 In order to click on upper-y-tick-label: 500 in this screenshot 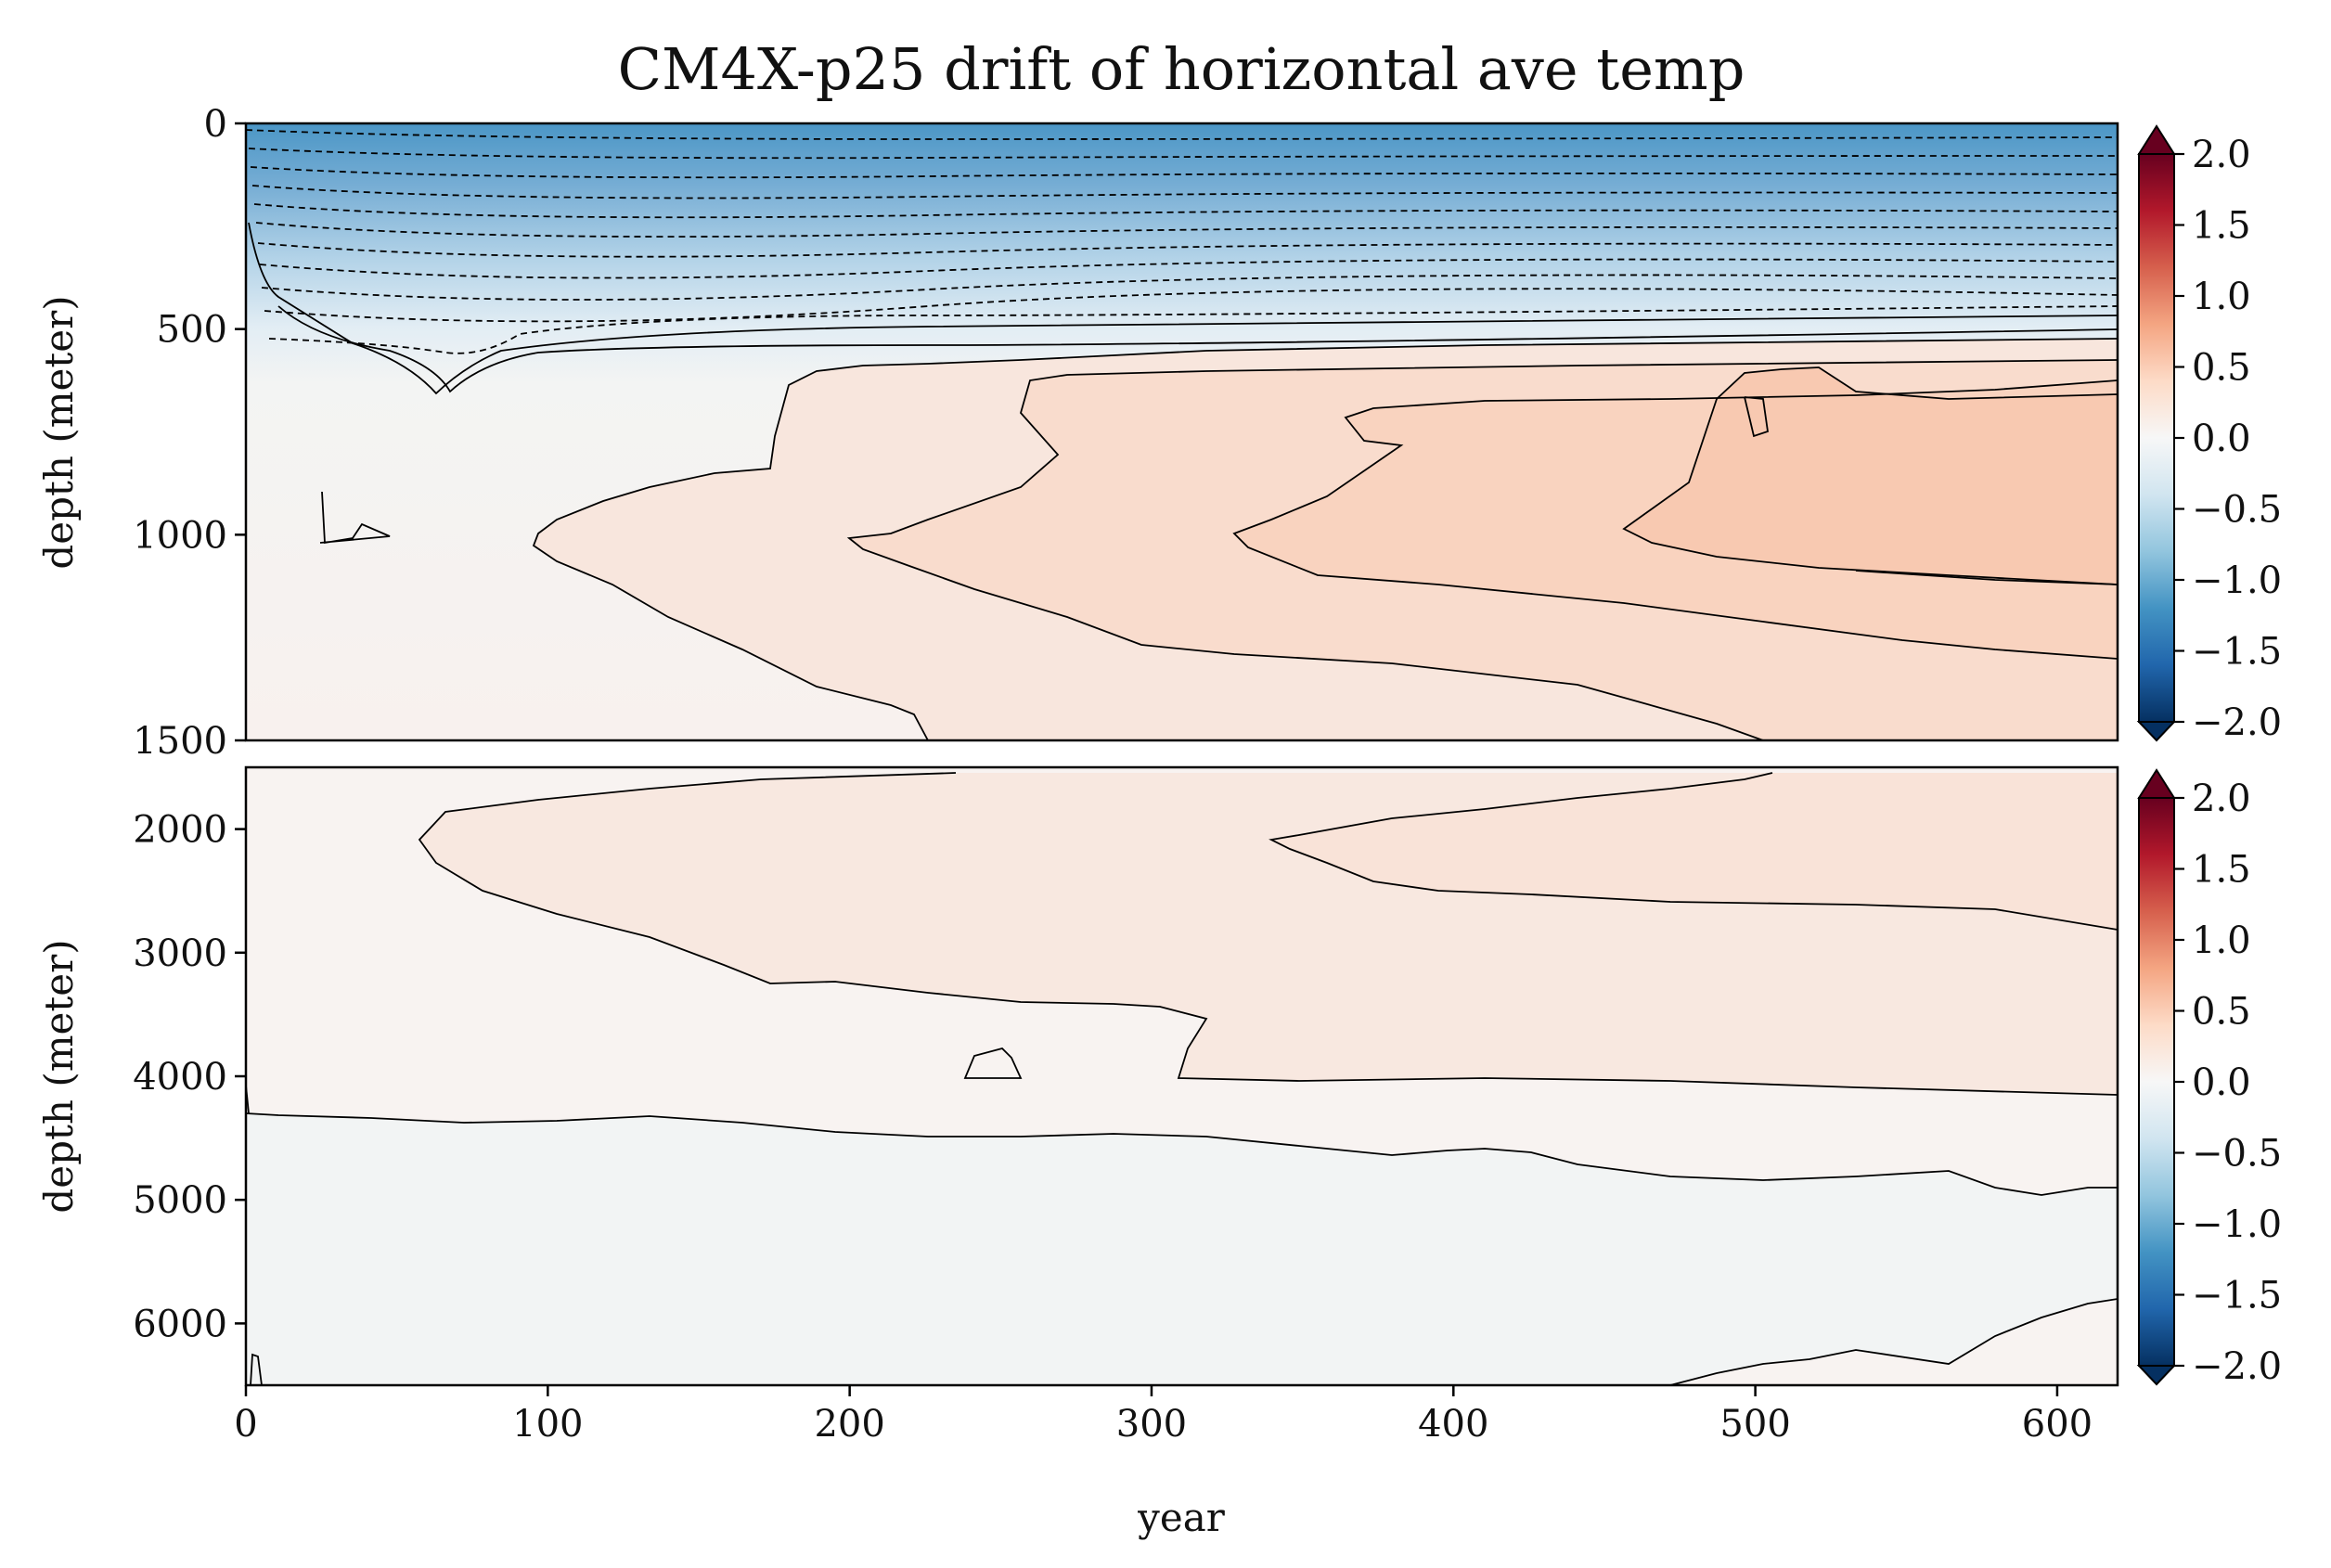, I will do `click(192, 330)`.